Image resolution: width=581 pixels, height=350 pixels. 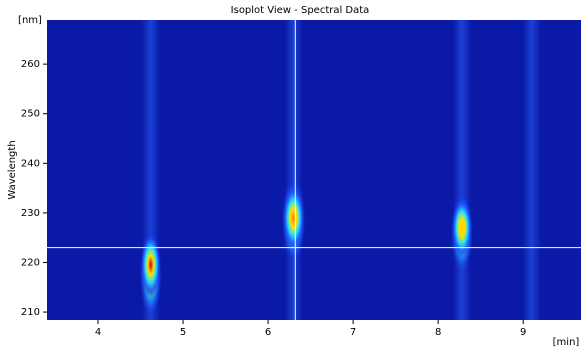 What do you see at coordinates (98, 332) in the screenshot?
I see `x-tick-label: 4` at bounding box center [98, 332].